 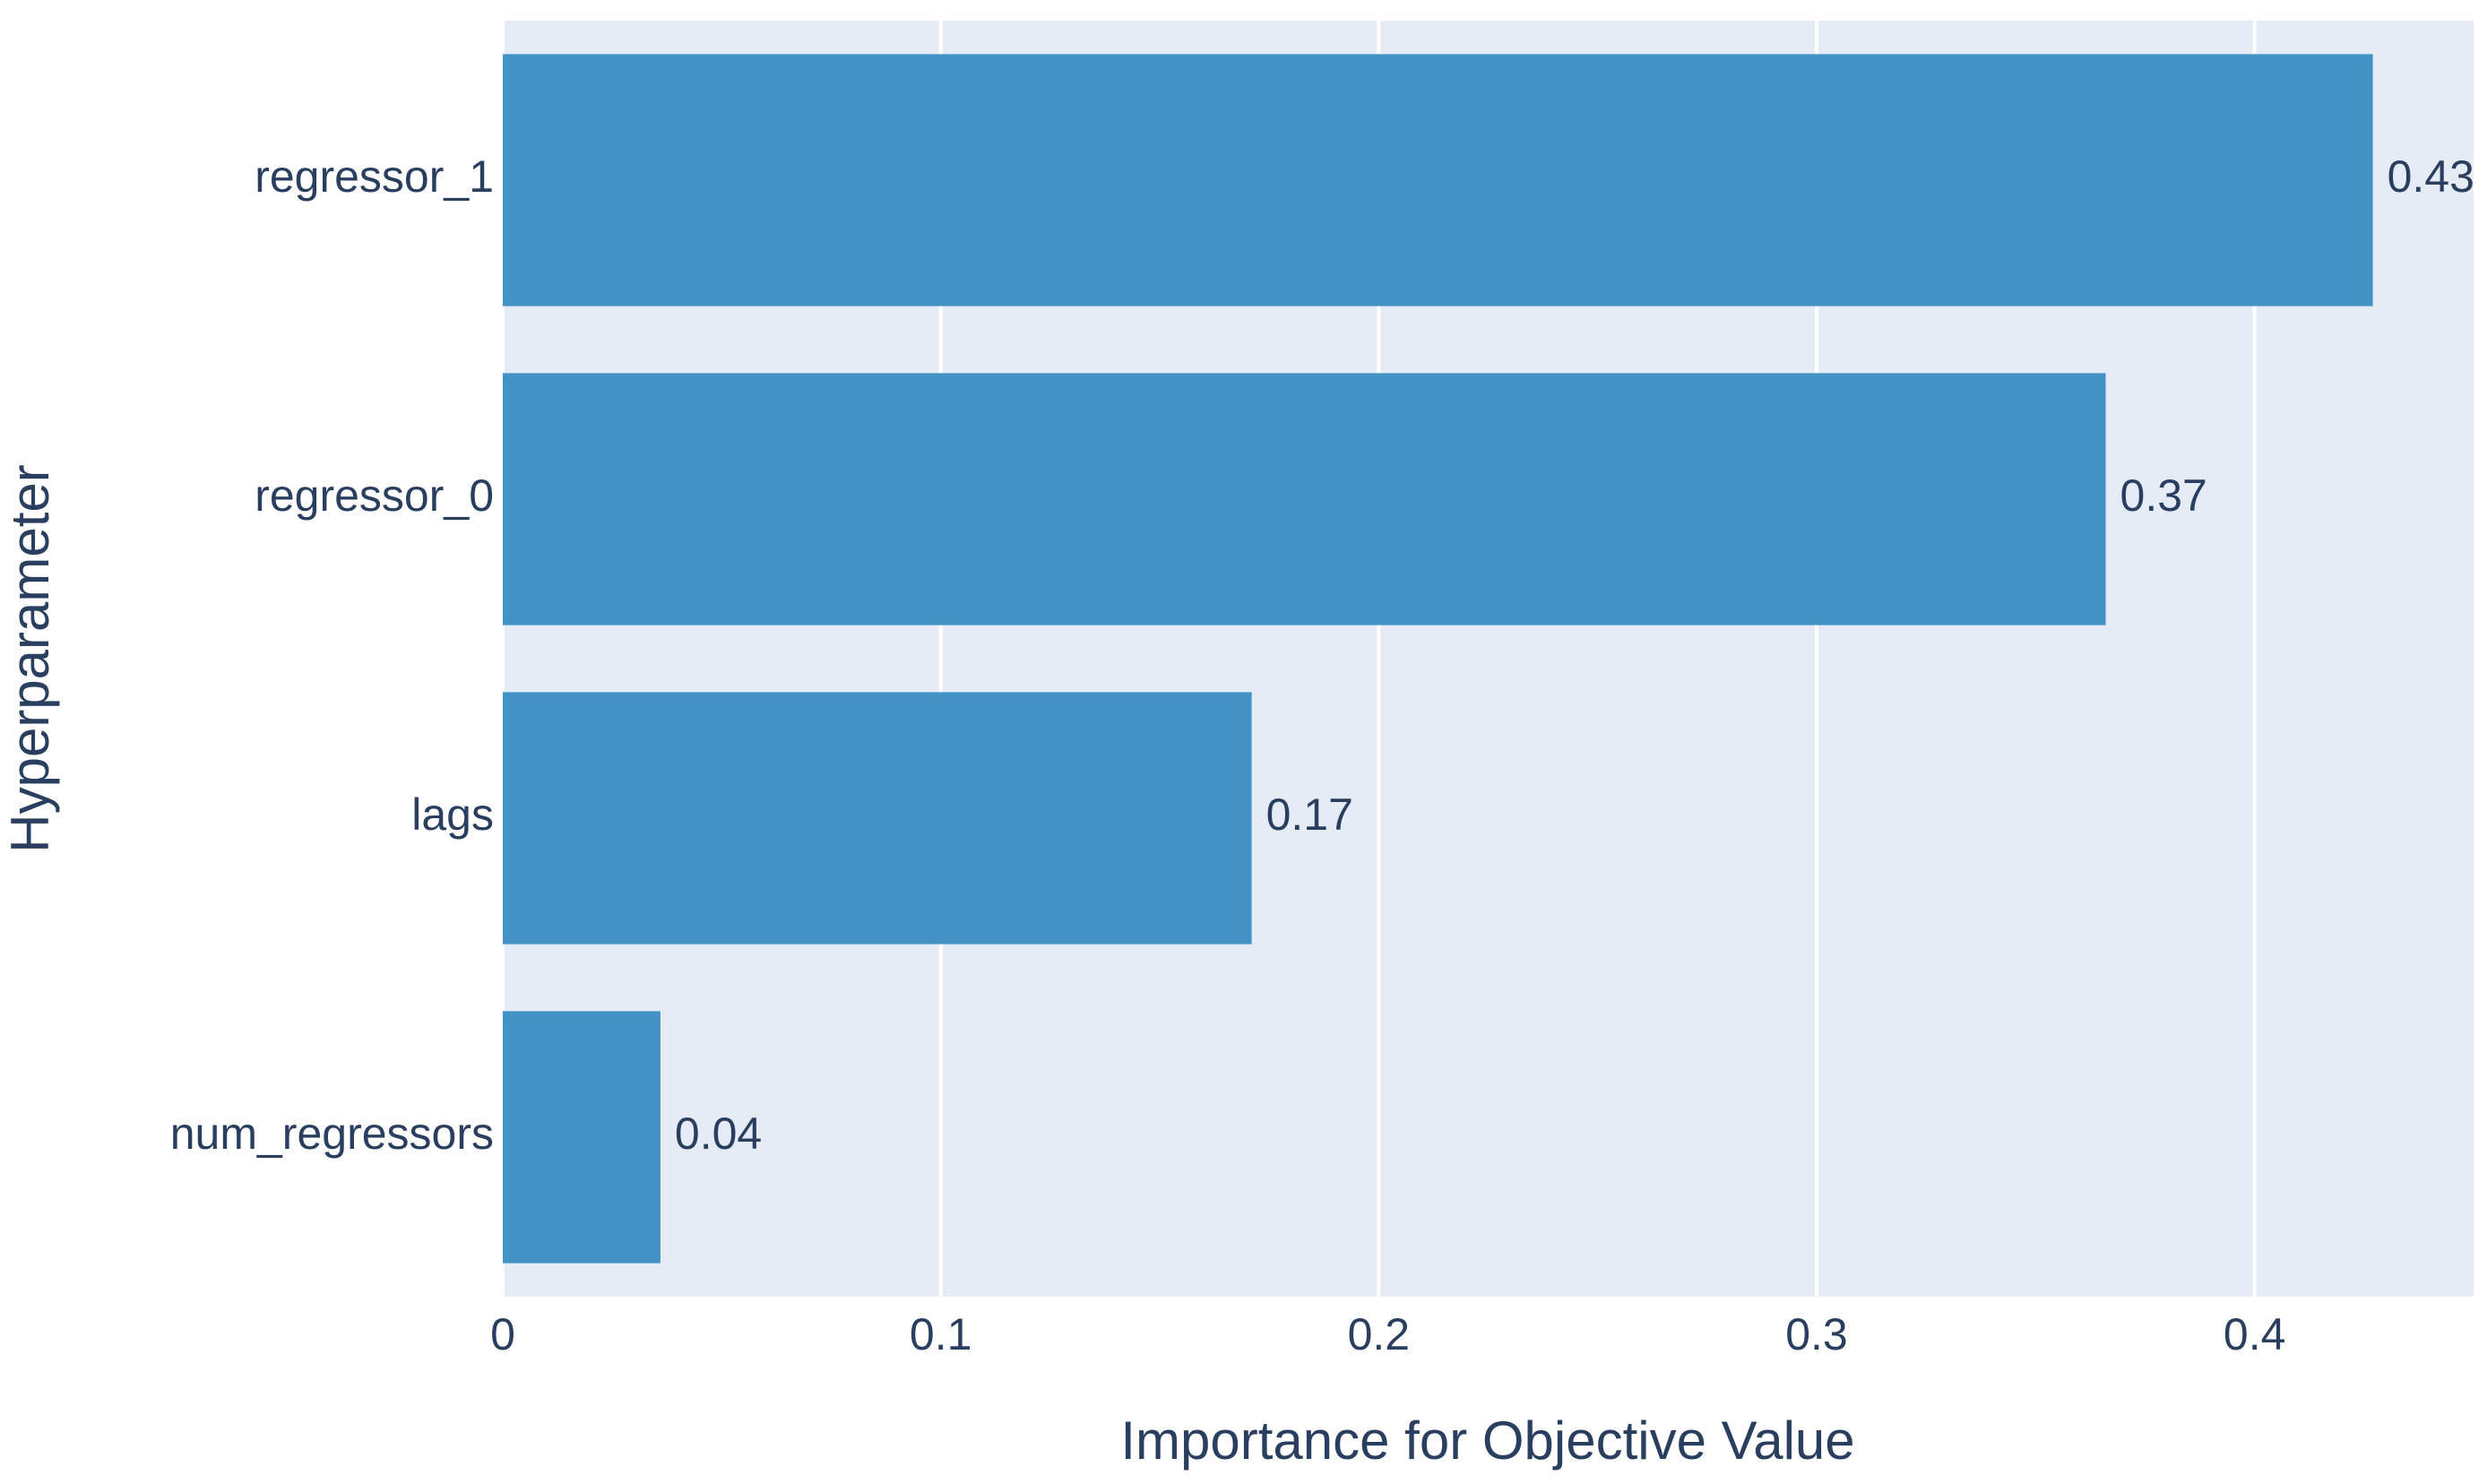 I want to click on x-tick-label: 0.3, so click(x=1816, y=1334).